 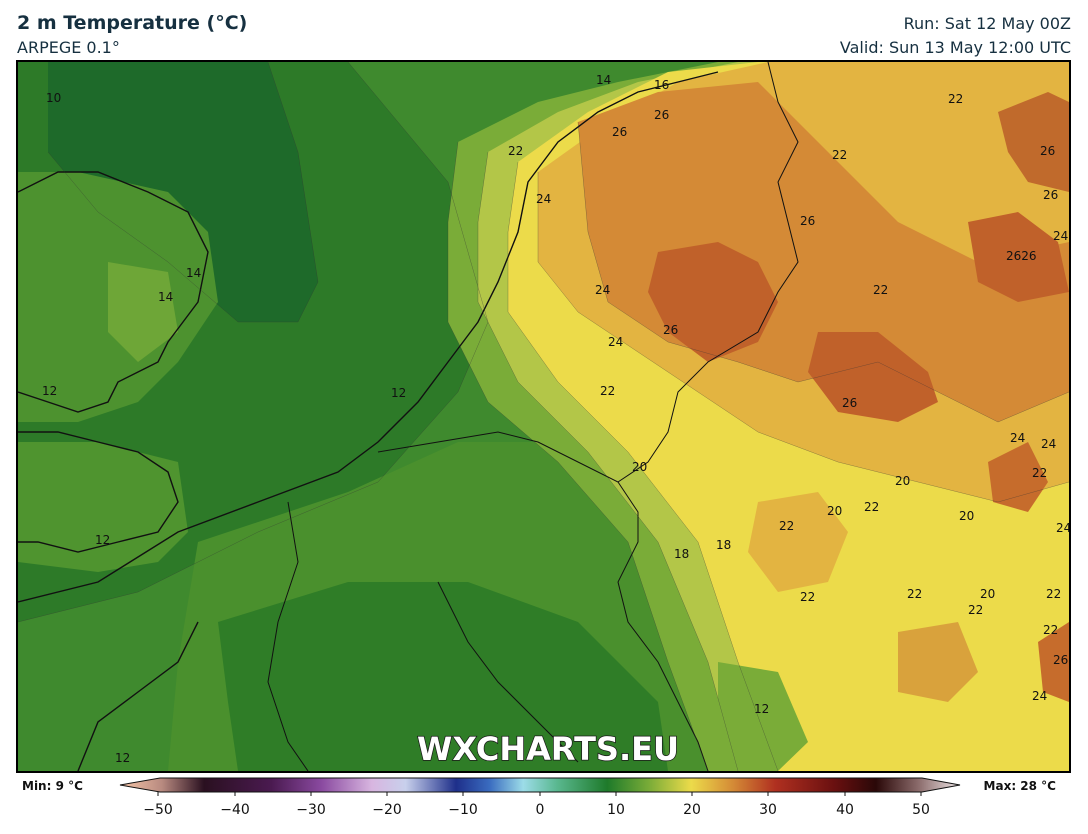 What do you see at coordinates (1019, 786) in the screenshot?
I see `max-temperature-label: Max: 28 °C` at bounding box center [1019, 786].